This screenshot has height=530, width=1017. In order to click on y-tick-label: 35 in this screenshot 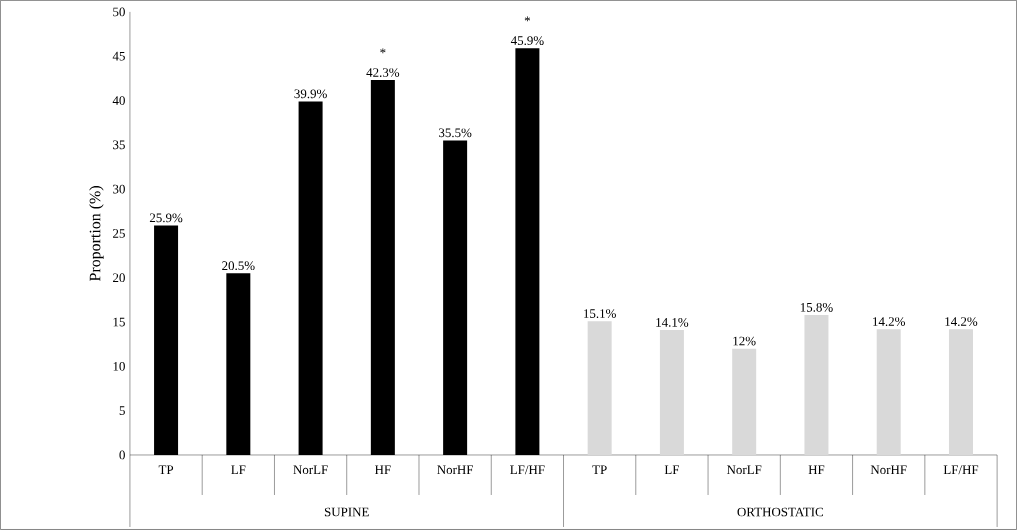, I will do `click(119, 145)`.